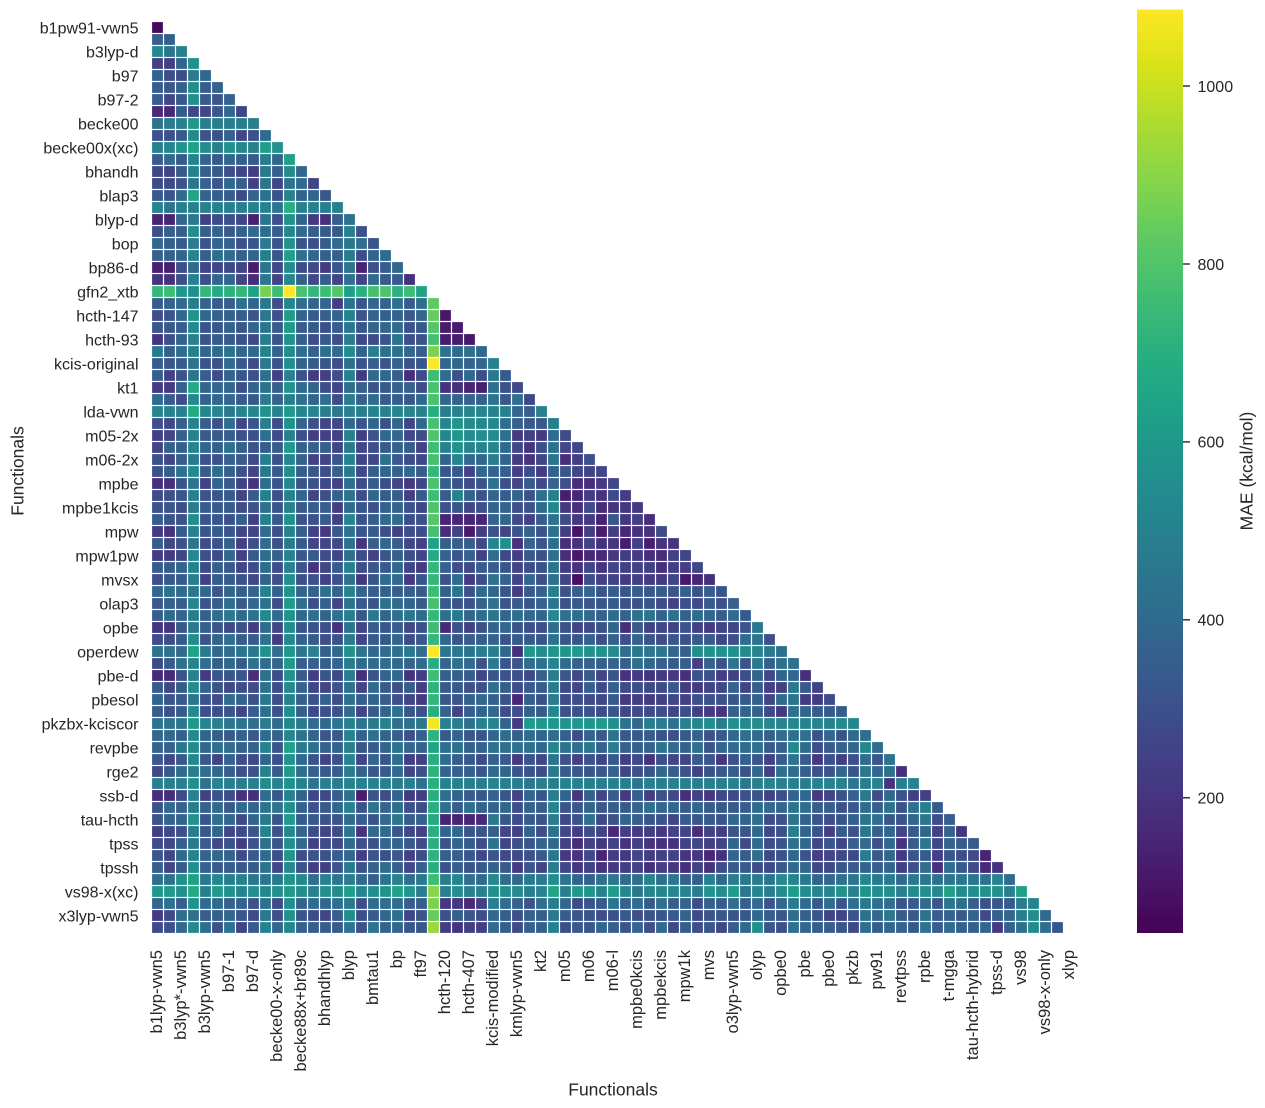  Describe the element at coordinates (589, 966) in the screenshot. I see `svg-text: m06` at that location.